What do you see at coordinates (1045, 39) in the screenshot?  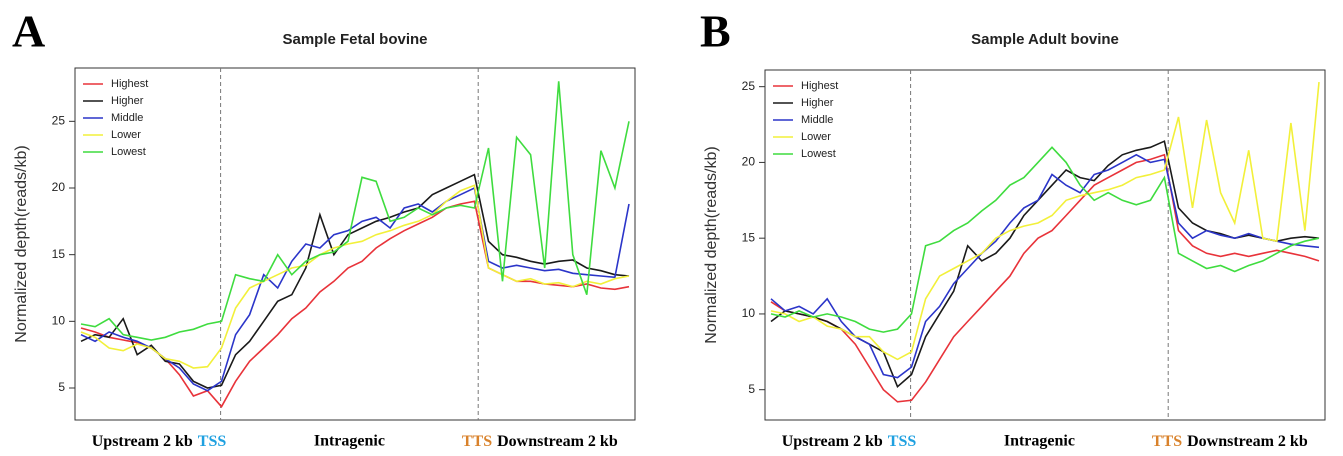 I see `chart-title: Sample Adult bovine` at bounding box center [1045, 39].